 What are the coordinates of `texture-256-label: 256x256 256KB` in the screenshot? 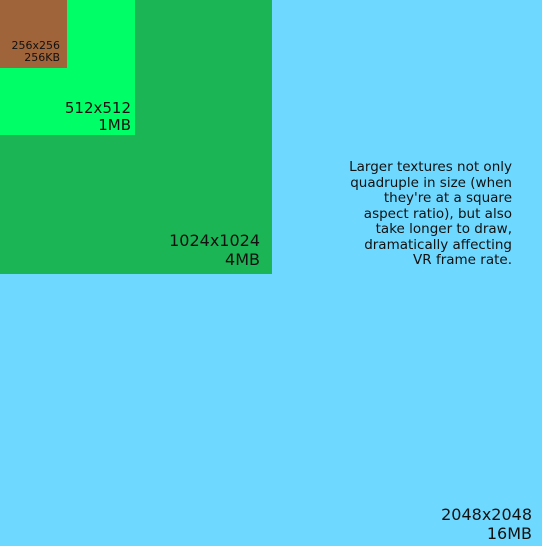 It's located at (35, 51).